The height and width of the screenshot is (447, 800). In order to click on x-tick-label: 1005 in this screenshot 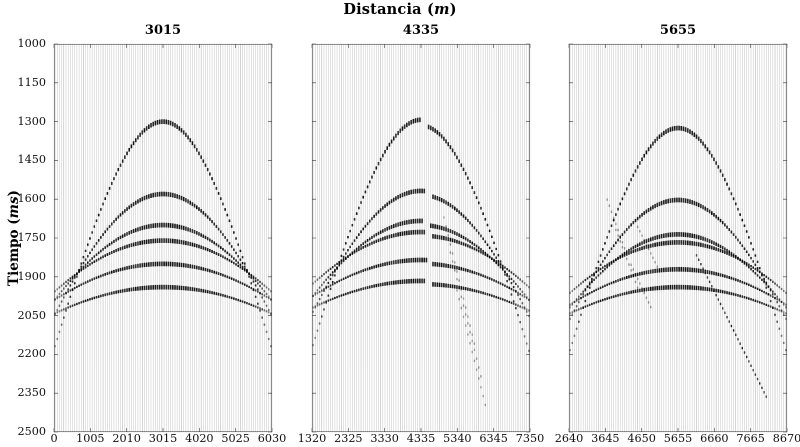, I will do `click(90, 438)`.